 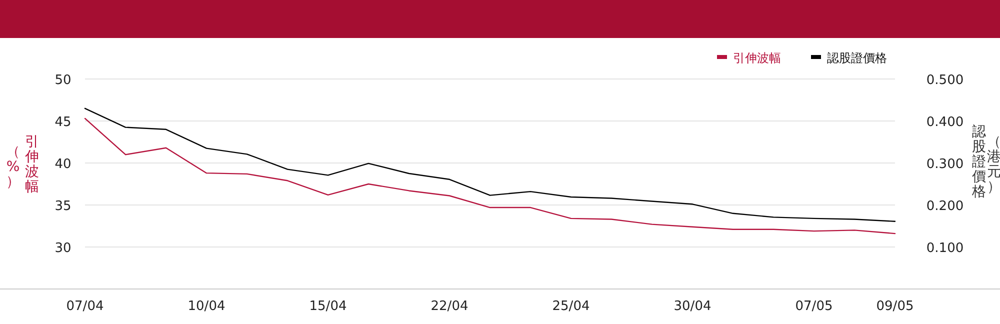 What do you see at coordinates (63, 164) in the screenshot?
I see `y-tick-label: 40` at bounding box center [63, 164].